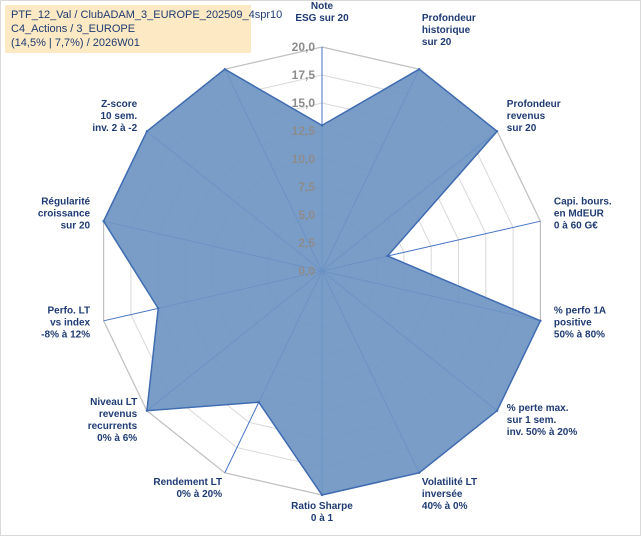 Image resolution: width=641 pixels, height=537 pixels. I want to click on tick-layer: 0,0 2,5 5,0 7,5 10,0 12,5 15,0 17,5 20,0, so click(304, 159).